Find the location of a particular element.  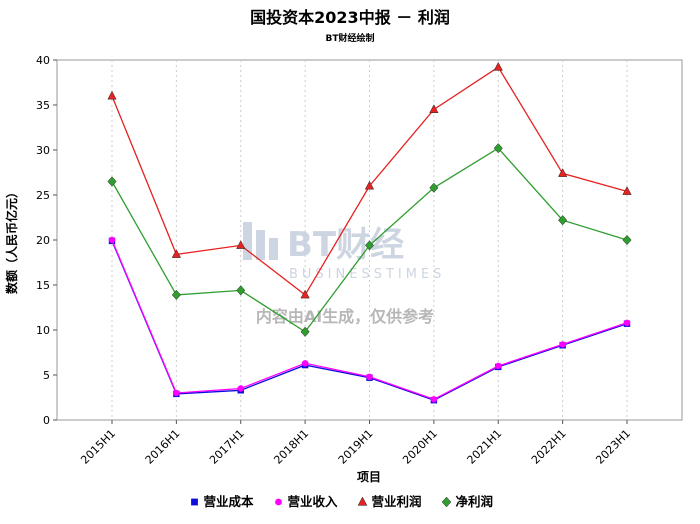

legend-item: 营业利润 is located at coordinates (389, 501).